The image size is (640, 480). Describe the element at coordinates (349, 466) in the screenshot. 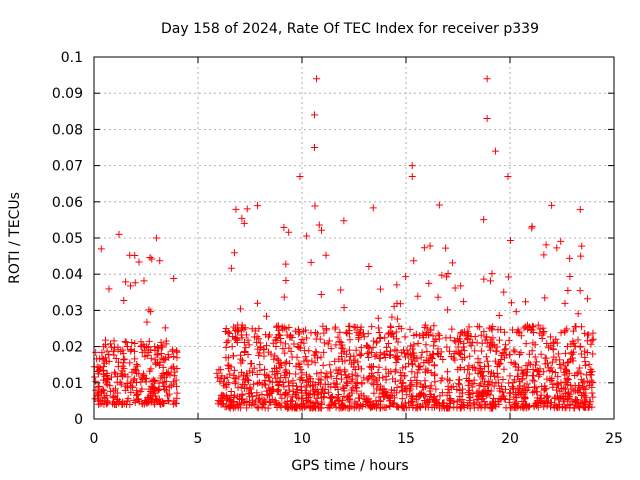

I see `x-axis-title: GPS time / hours` at that location.